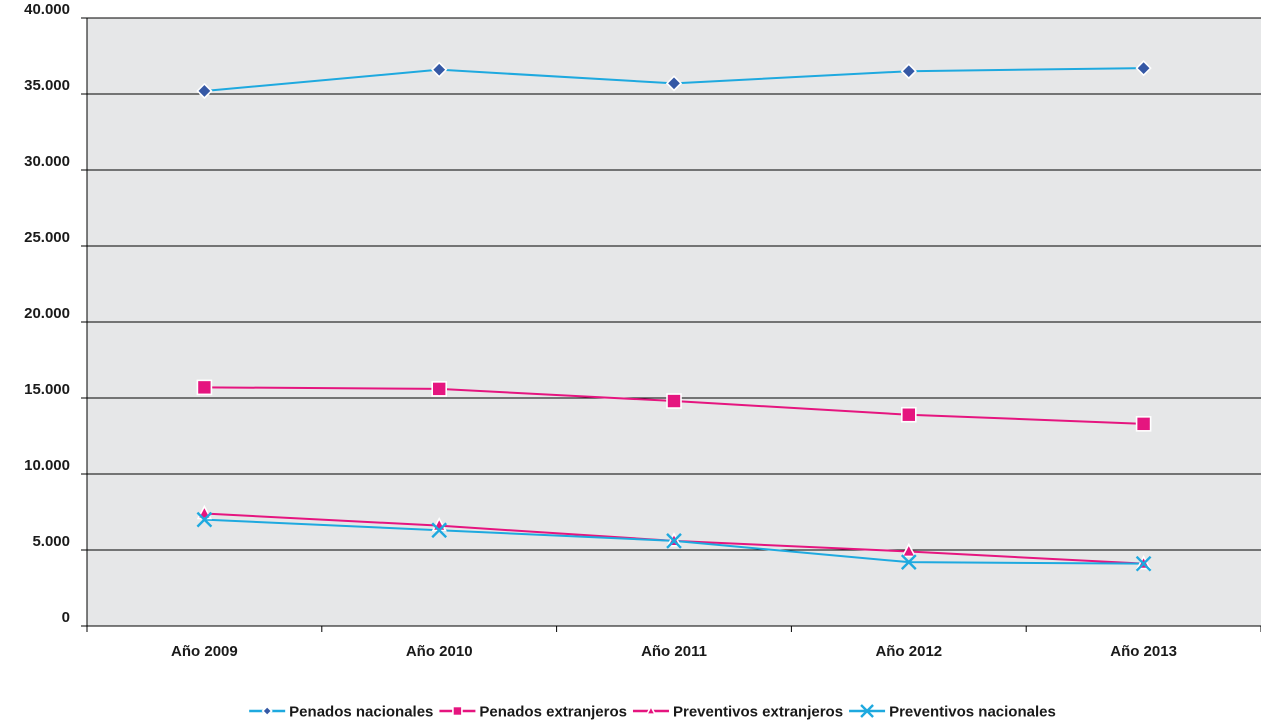  I want to click on legend-item: Penados extranjeros, so click(533, 712).